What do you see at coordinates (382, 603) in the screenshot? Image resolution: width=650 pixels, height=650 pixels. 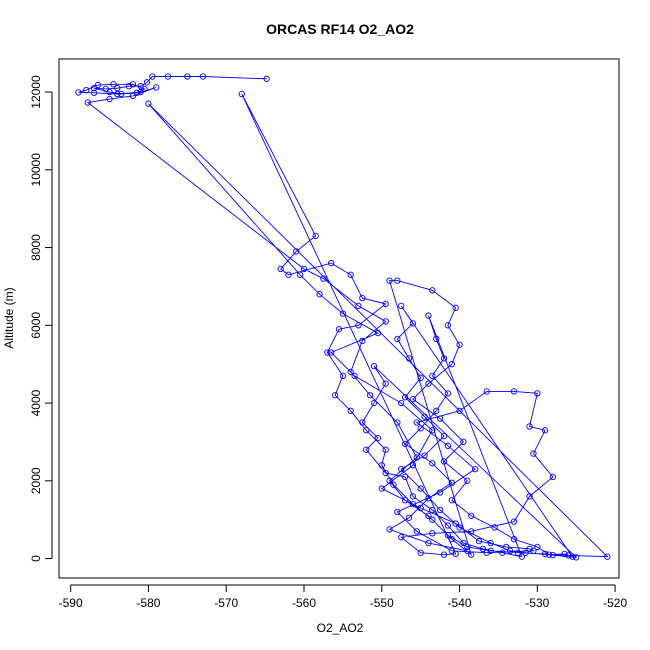 I see `x-tick-label: -550` at bounding box center [382, 603].